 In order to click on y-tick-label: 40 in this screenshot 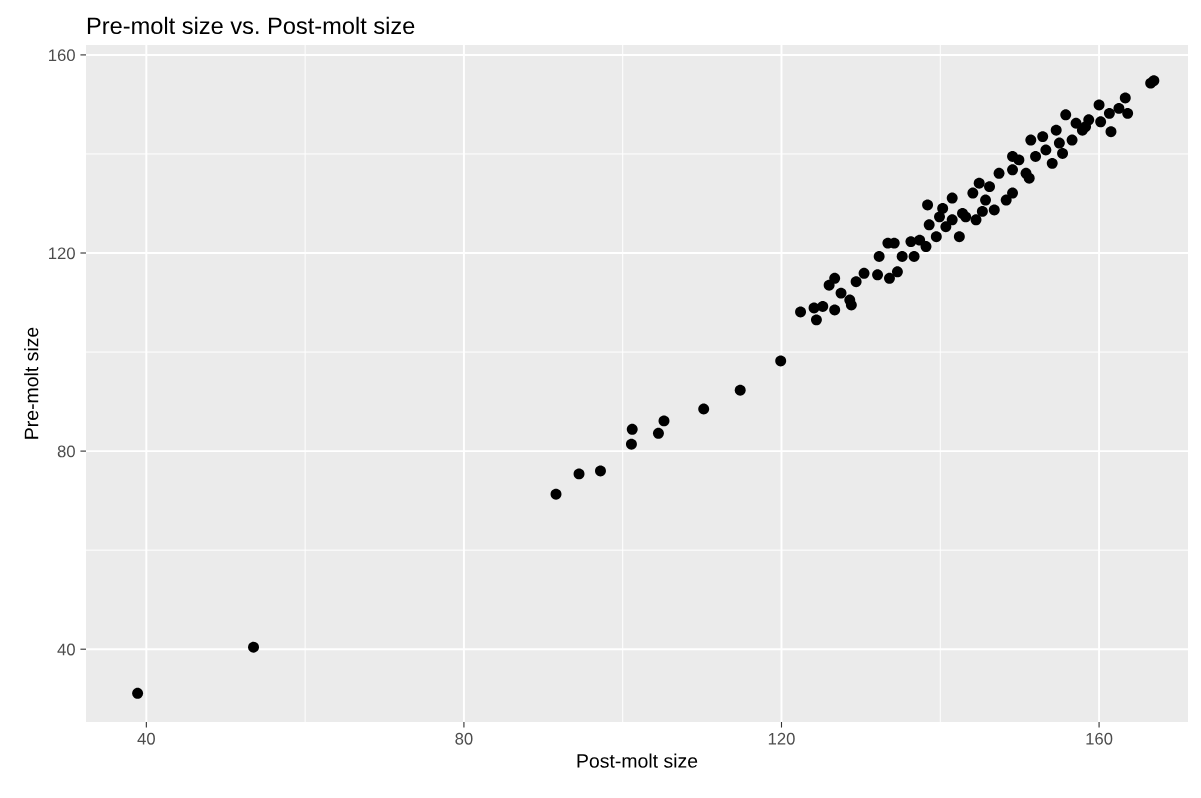, I will do `click(66, 649)`.